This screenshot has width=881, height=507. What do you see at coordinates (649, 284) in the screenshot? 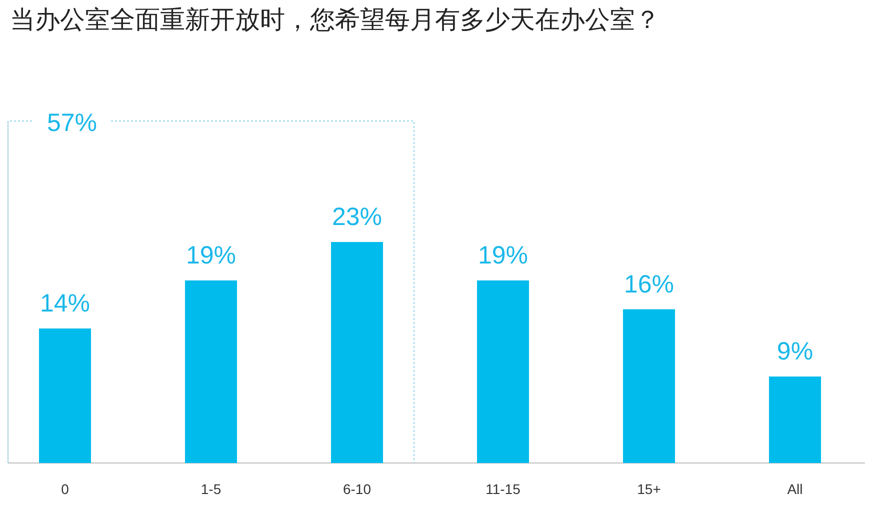
I see `data-label: 16%` at bounding box center [649, 284].